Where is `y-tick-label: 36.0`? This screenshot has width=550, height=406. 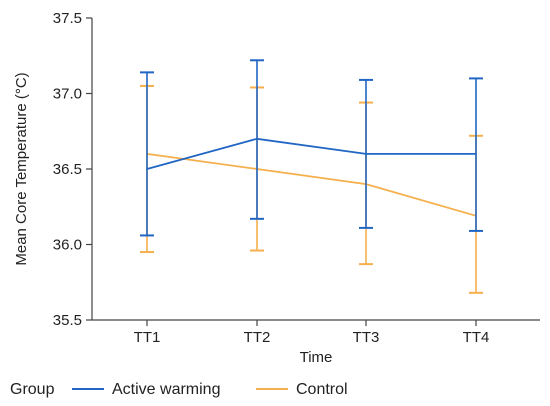
y-tick-label: 36.0 is located at coordinates (67, 245).